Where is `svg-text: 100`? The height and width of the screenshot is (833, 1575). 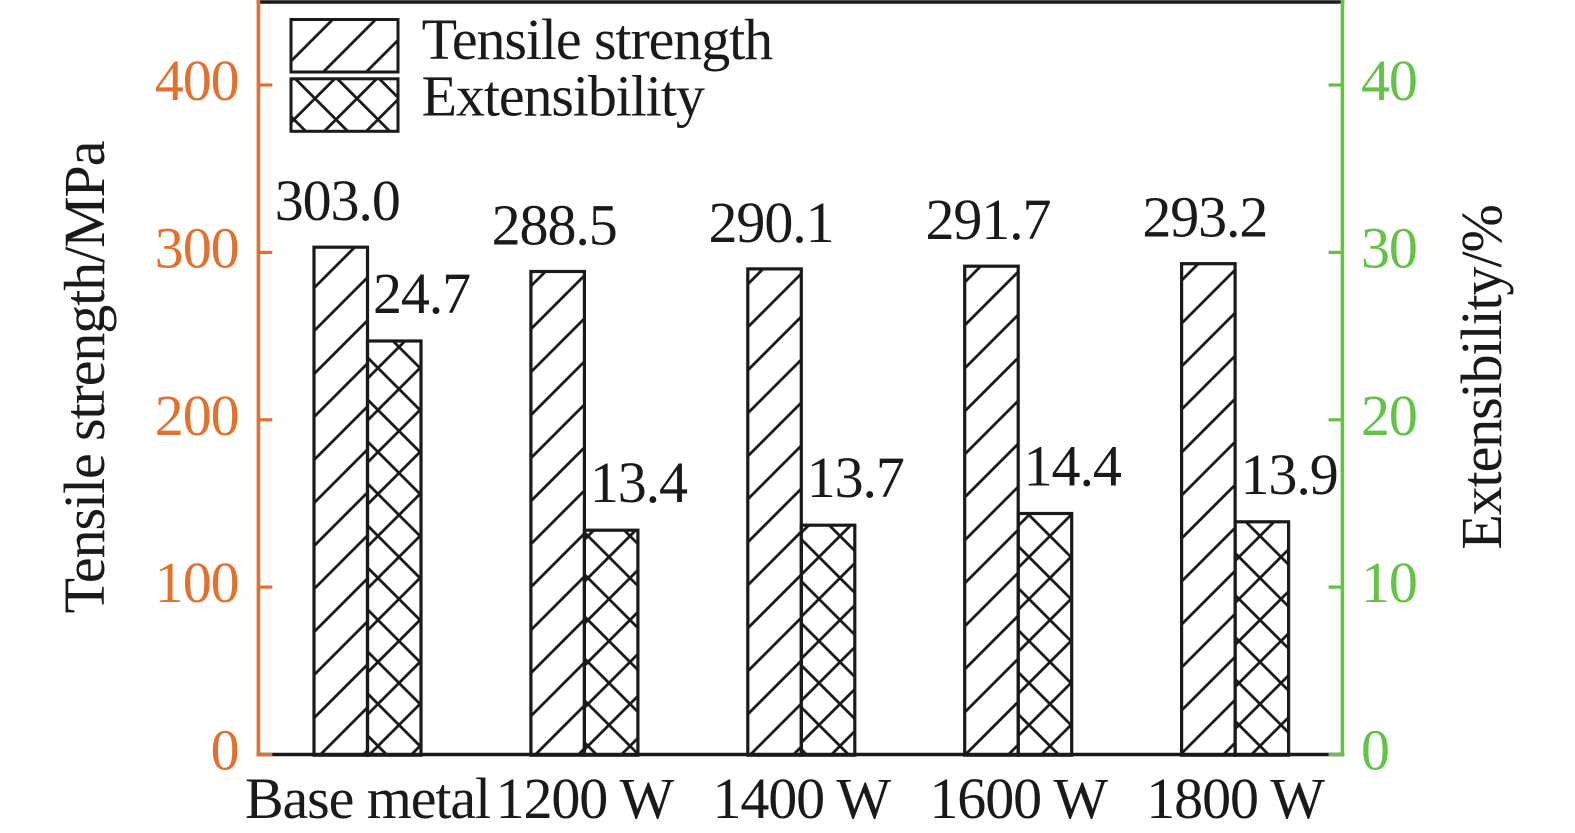
svg-text: 100 is located at coordinates (197, 582).